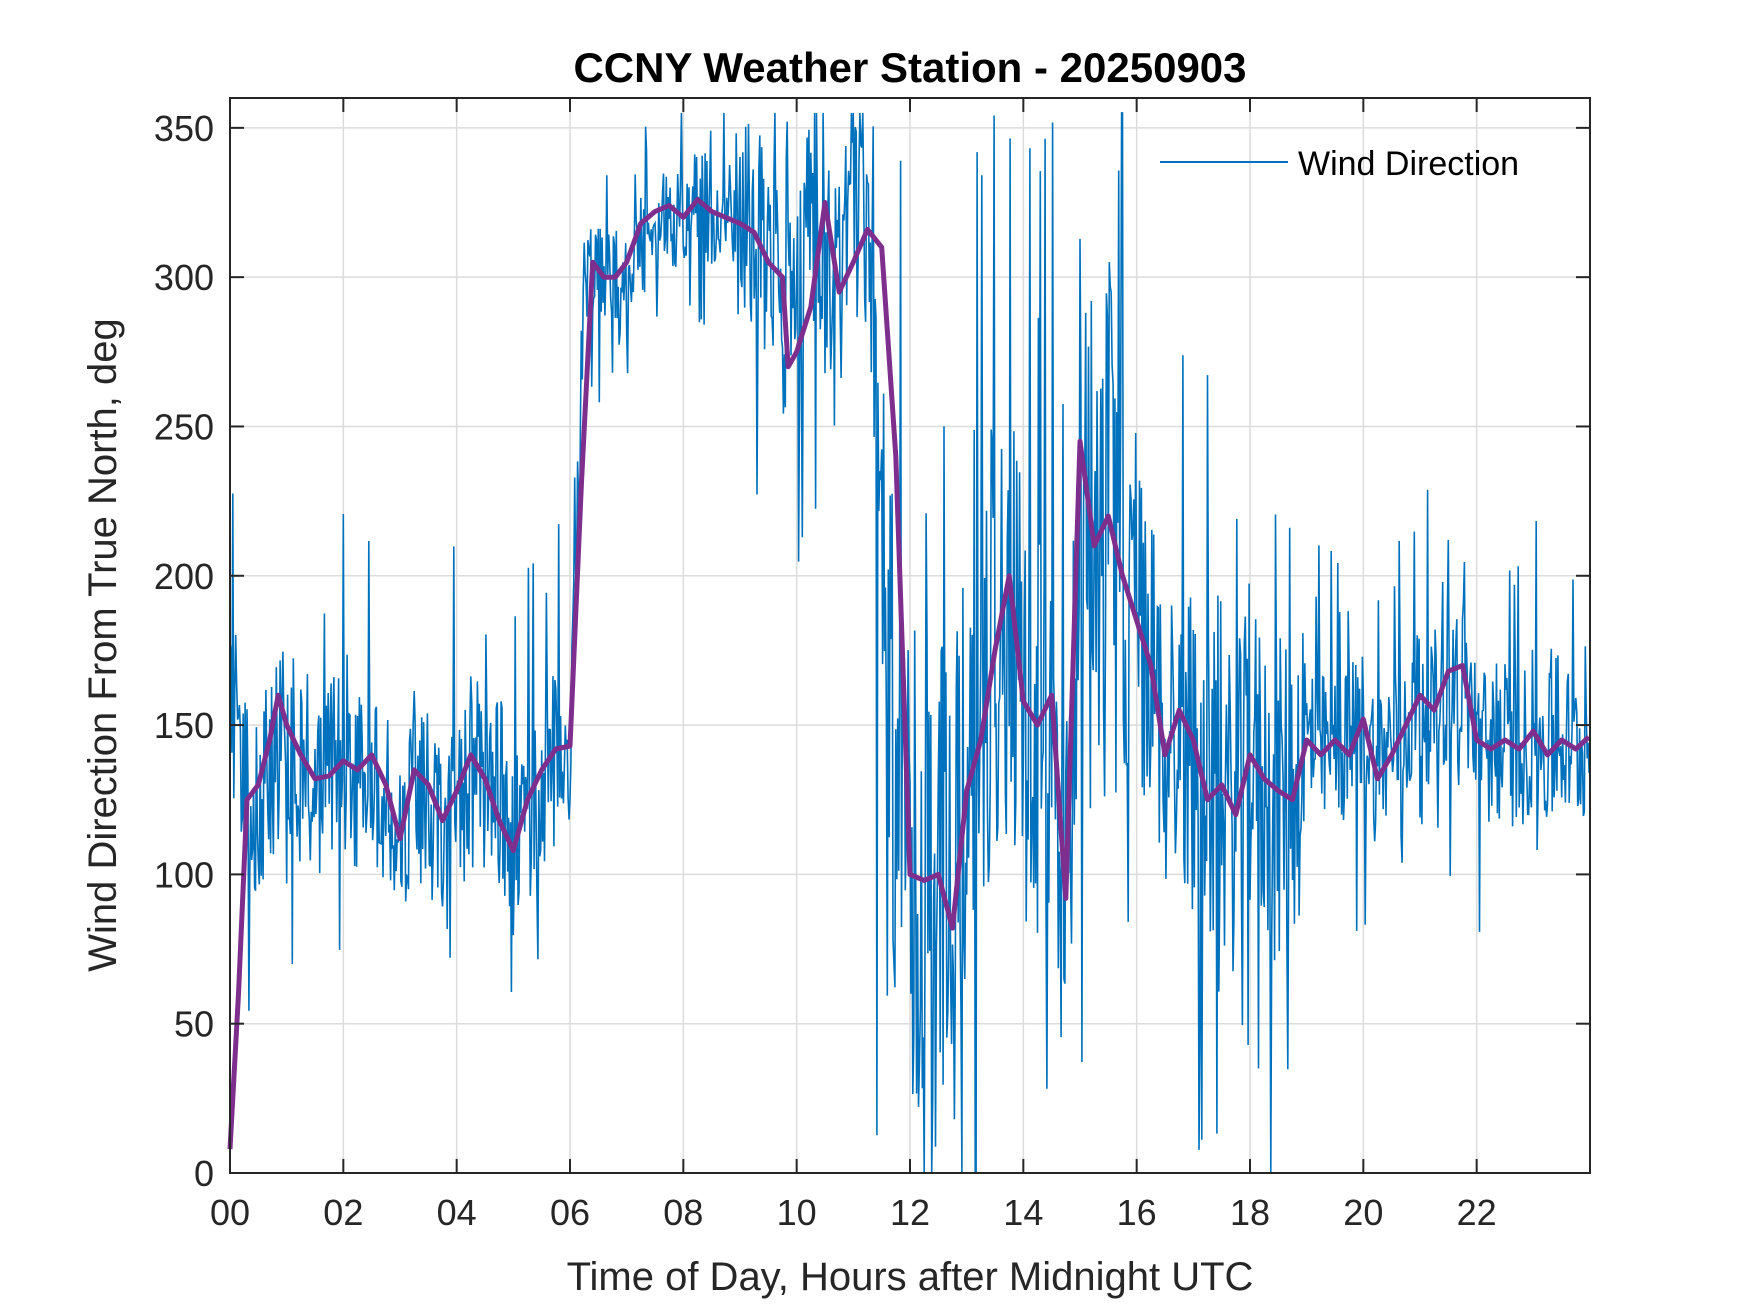 The image size is (1750, 1313). I want to click on x-tick-label: 10, so click(797, 1212).